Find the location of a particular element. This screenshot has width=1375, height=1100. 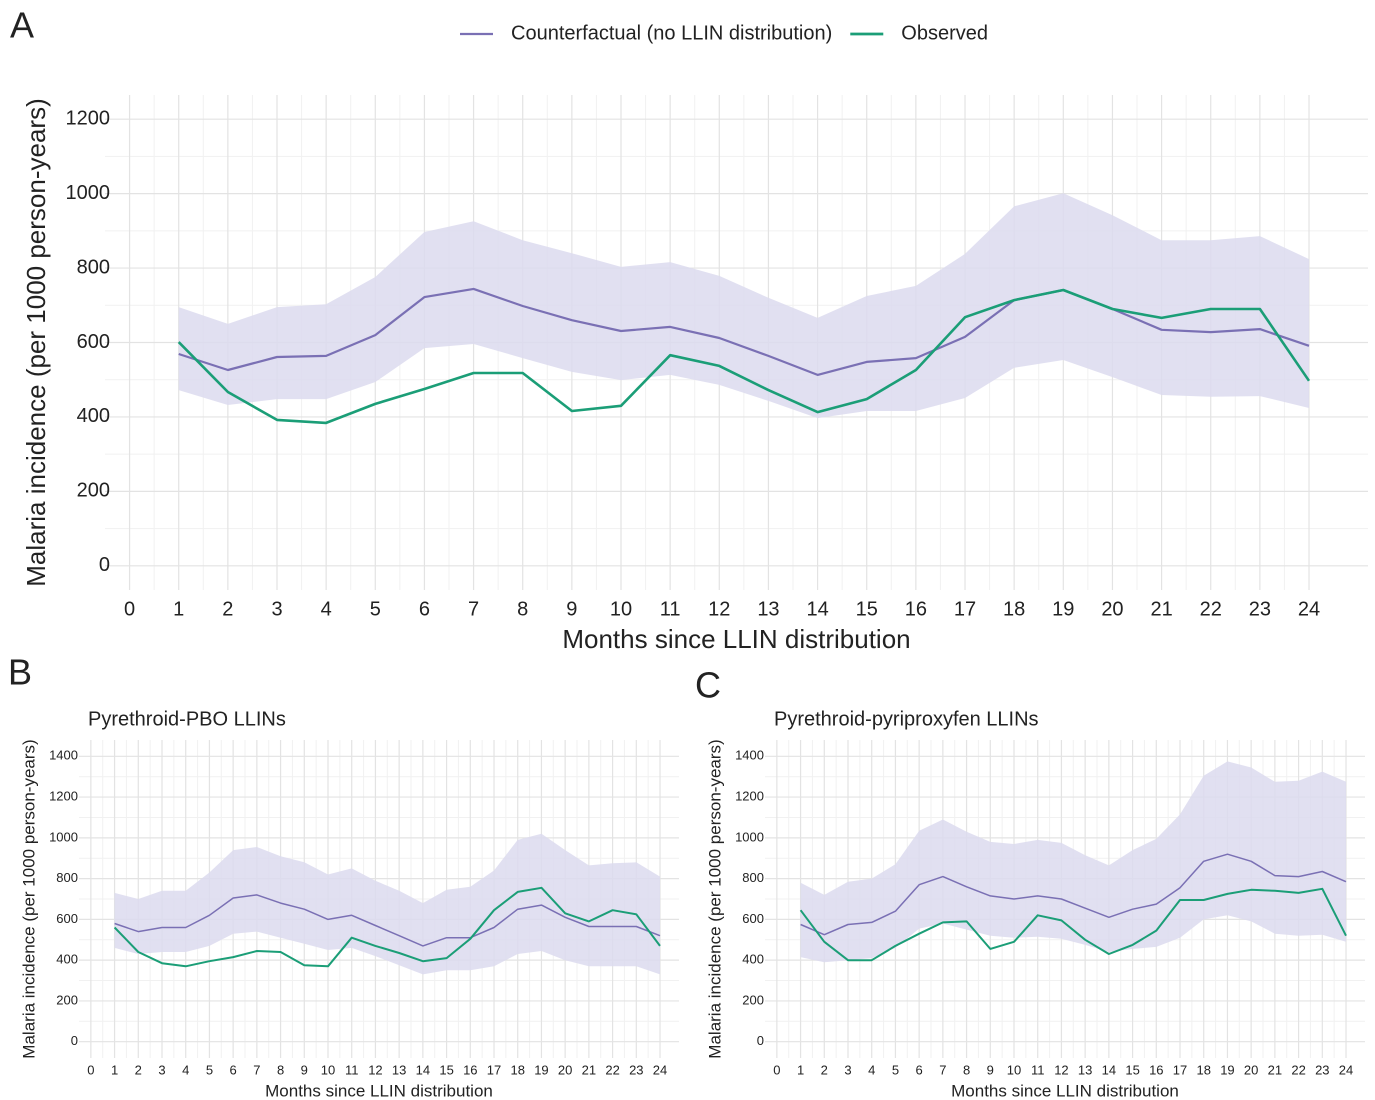

panel-label: A is located at coordinates (22, 25).